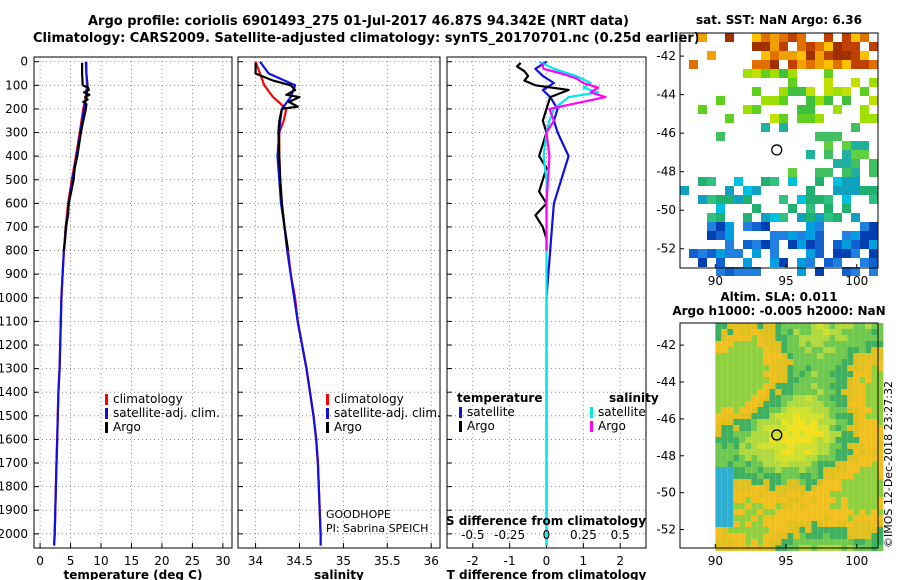 This screenshot has width=900, height=580. Describe the element at coordinates (14, 369) in the screenshot. I see `depth-tick-label: 1300` at that location.